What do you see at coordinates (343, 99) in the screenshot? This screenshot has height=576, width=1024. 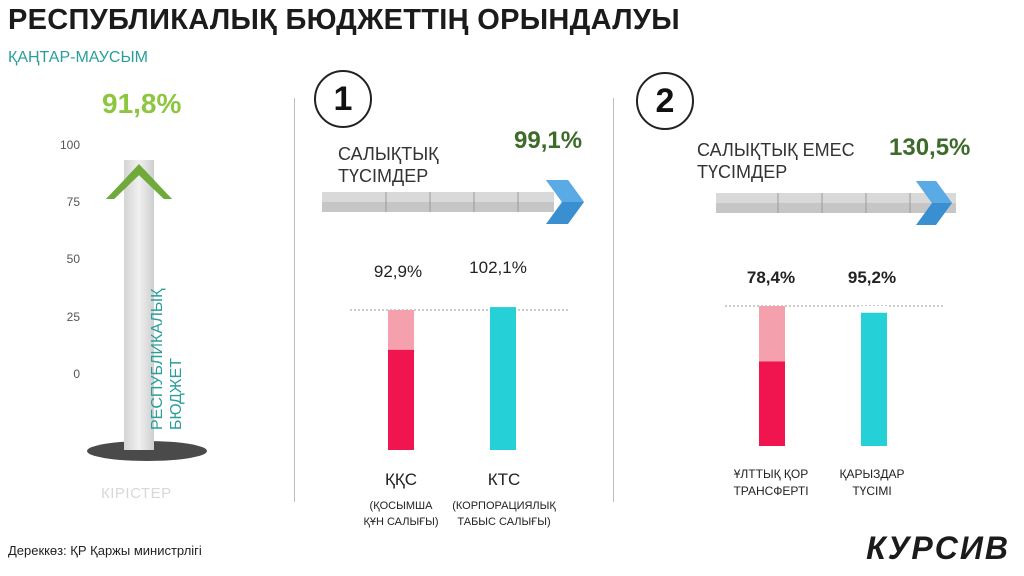 I see `section-number: 1` at bounding box center [343, 99].